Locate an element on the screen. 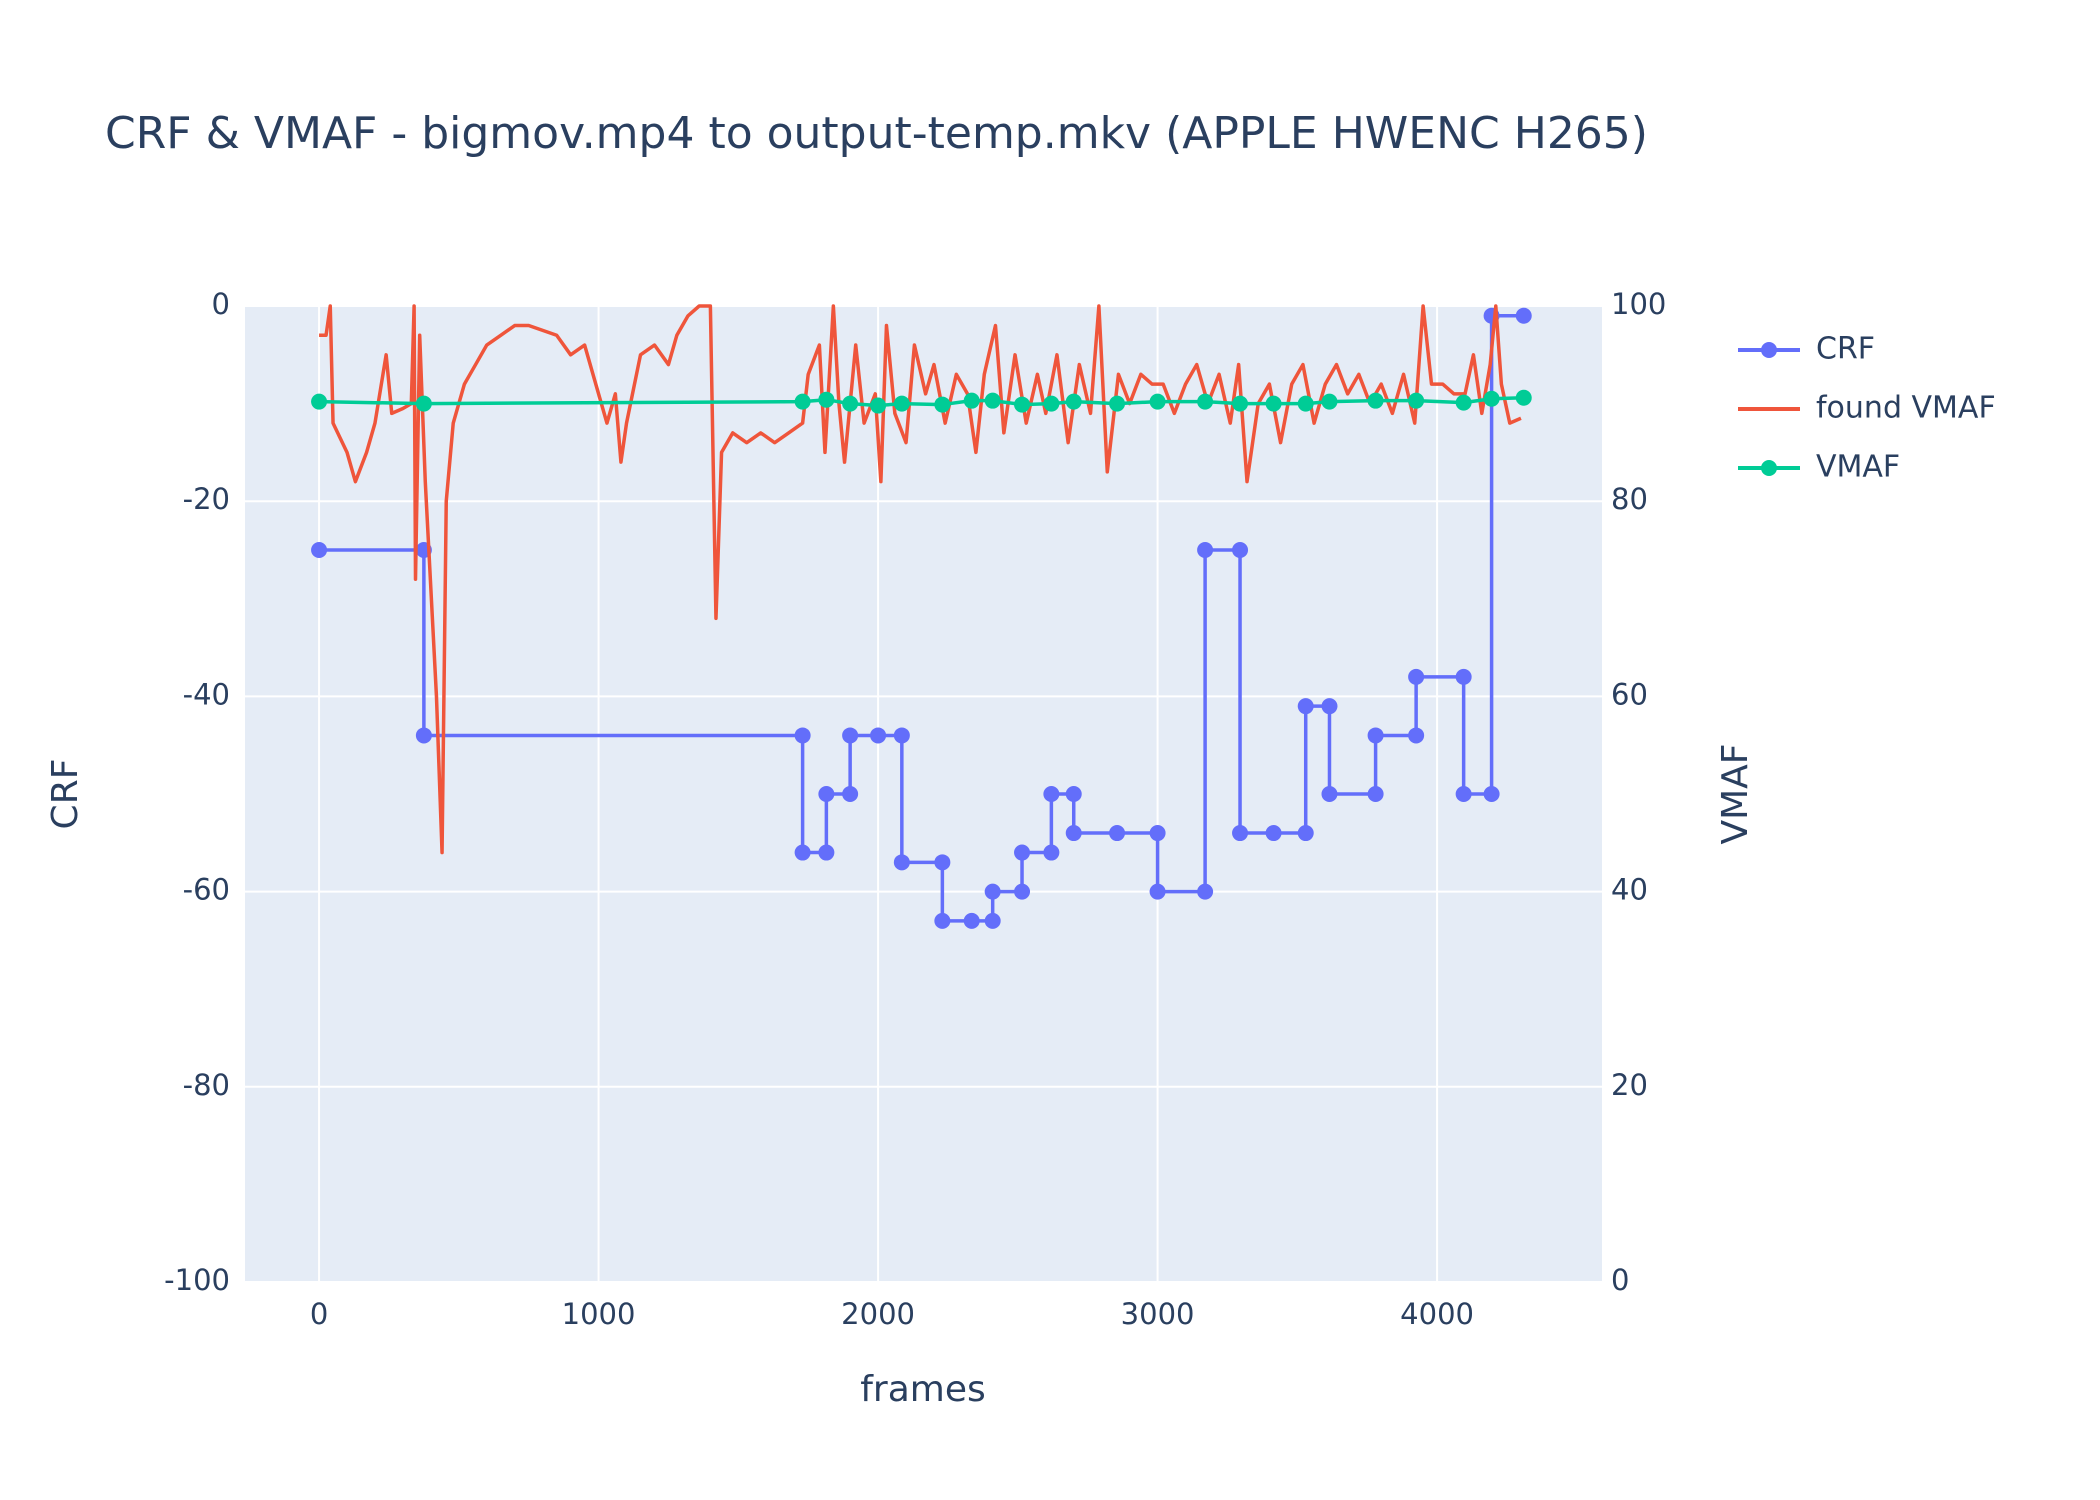 The image size is (2100, 1500). y-tick-label: -20 is located at coordinates (206, 499).